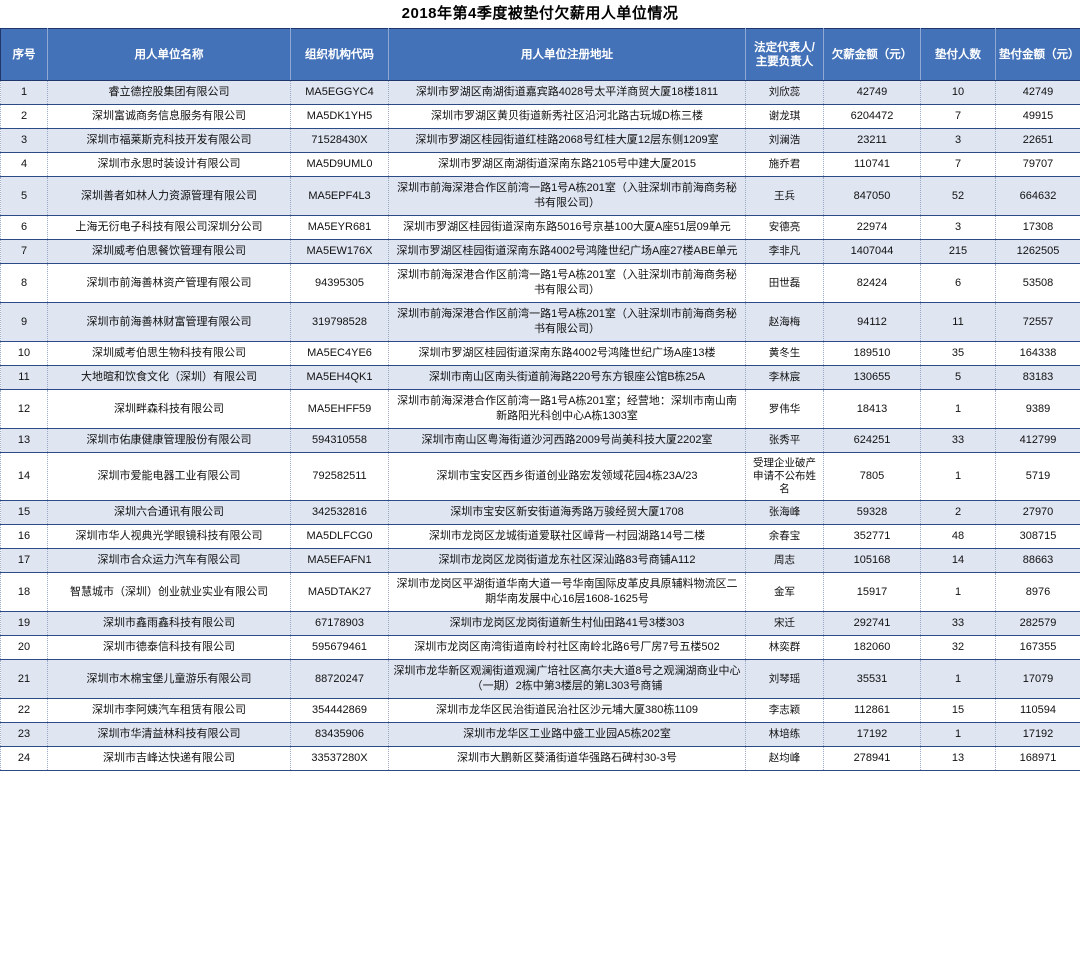 The width and height of the screenshot is (1080, 959). Describe the element at coordinates (1037, 116) in the screenshot. I see `cell-paid-amount: 49915` at that location.